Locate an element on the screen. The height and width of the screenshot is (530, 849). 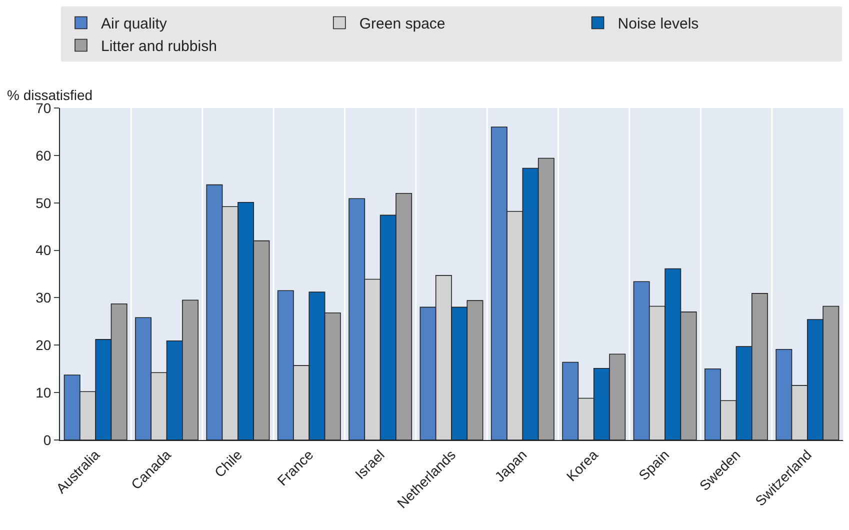
y-tick-label: 0 is located at coordinates (47, 440).